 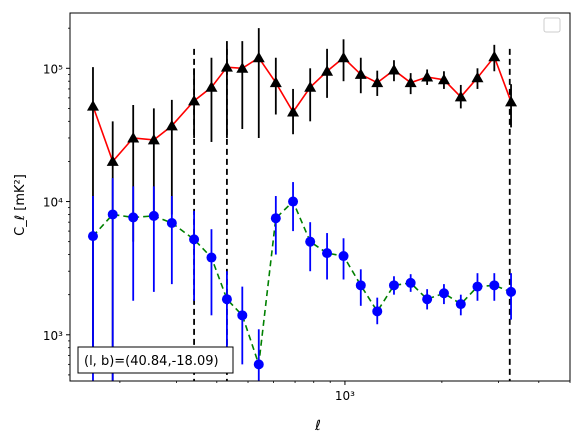 What do you see at coordinates (20, 205) in the screenshot?
I see `y-axis-label: C_ℓ [mK²]` at bounding box center [20, 205].